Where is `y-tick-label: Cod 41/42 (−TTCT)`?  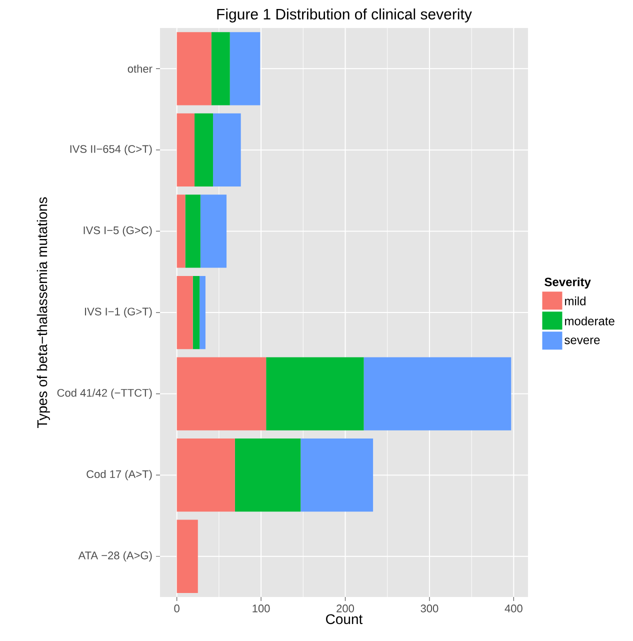 y-tick-label: Cod 41/42 (−TTCT) is located at coordinates (104, 393).